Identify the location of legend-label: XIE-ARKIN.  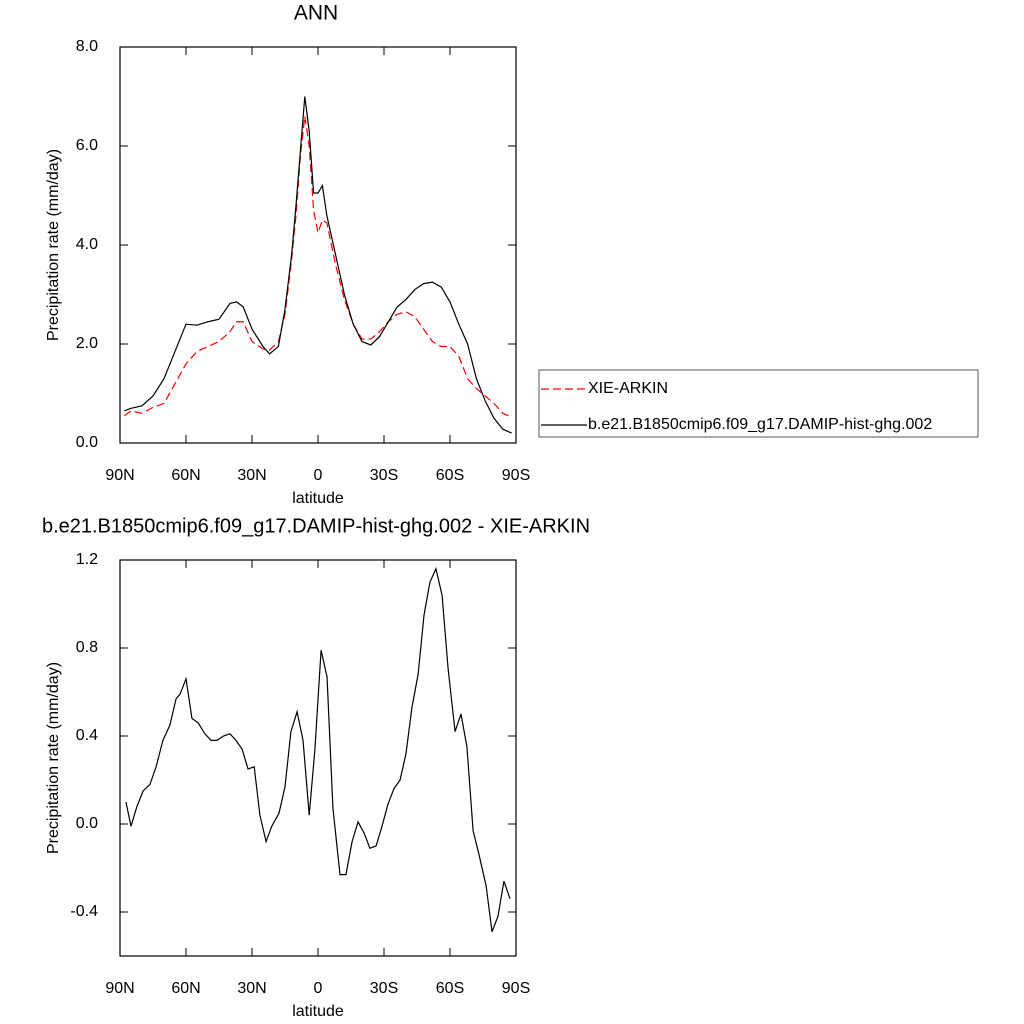
(628, 388).